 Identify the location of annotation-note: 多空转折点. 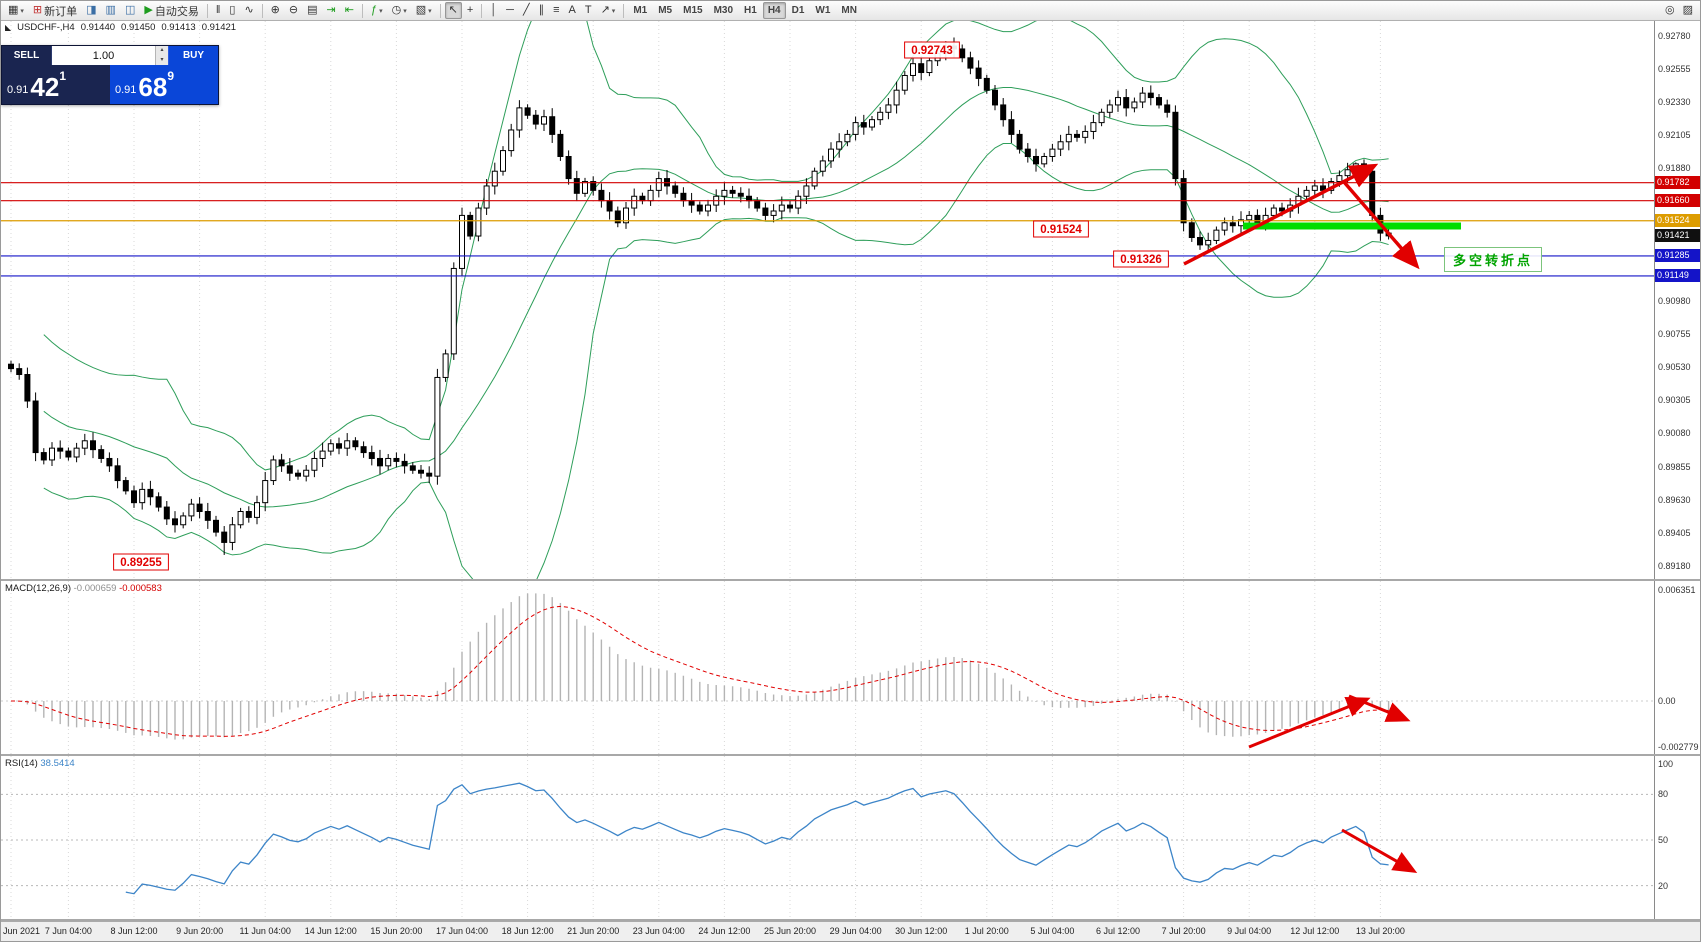
(1493, 259).